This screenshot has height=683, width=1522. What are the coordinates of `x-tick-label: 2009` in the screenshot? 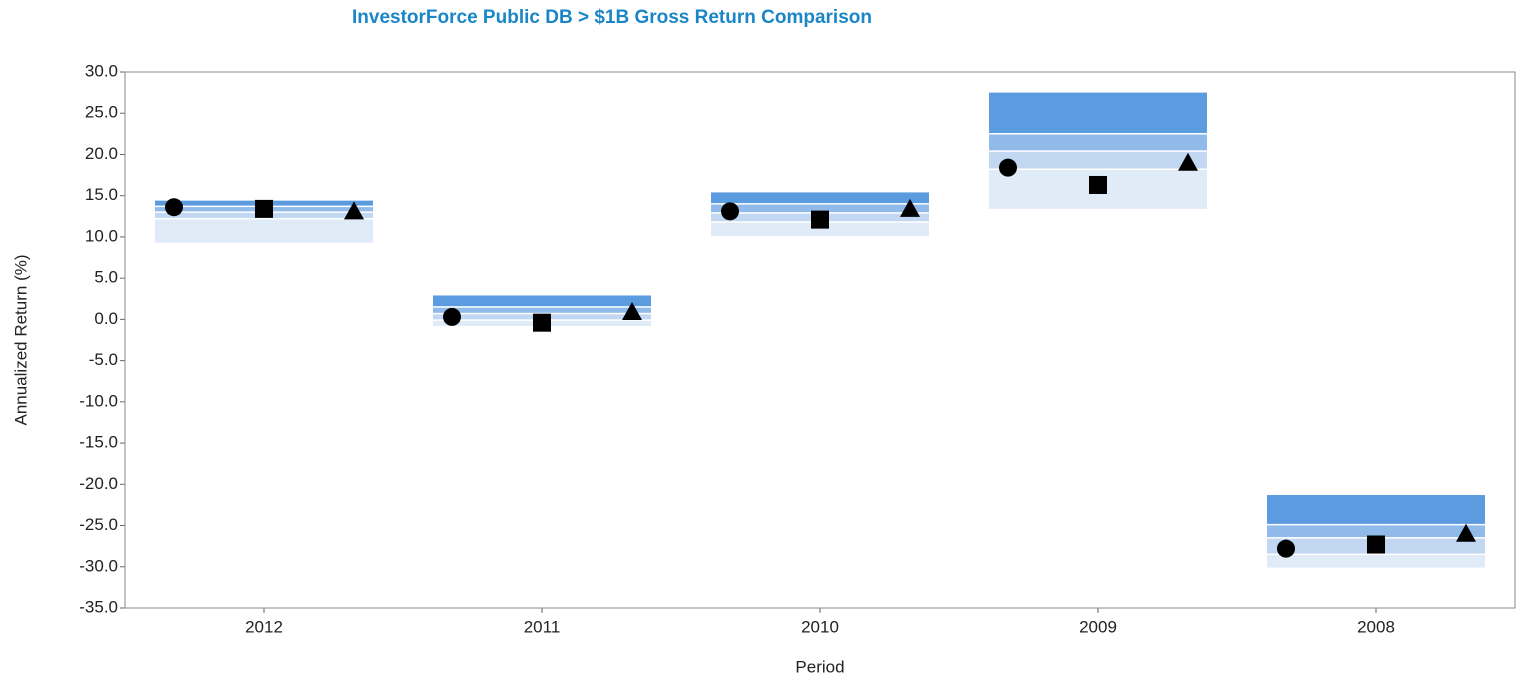 It's located at (1098, 626).